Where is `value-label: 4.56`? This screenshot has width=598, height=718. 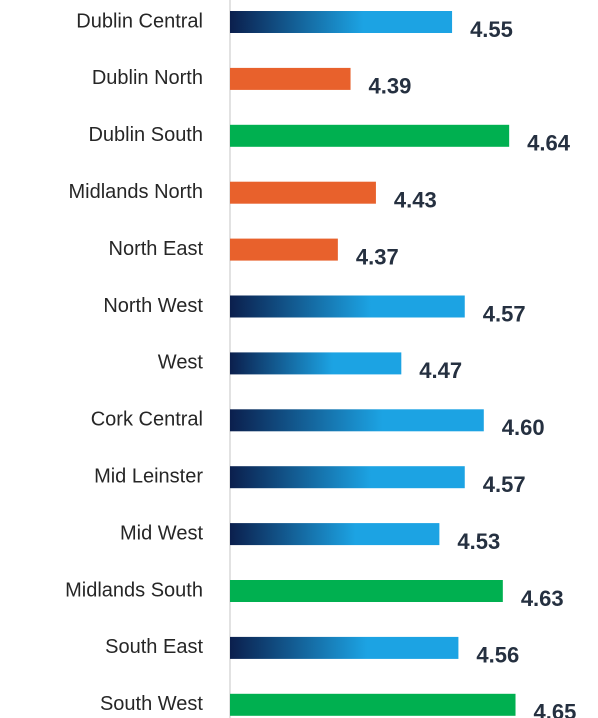
value-label: 4.56 is located at coordinates (497, 655).